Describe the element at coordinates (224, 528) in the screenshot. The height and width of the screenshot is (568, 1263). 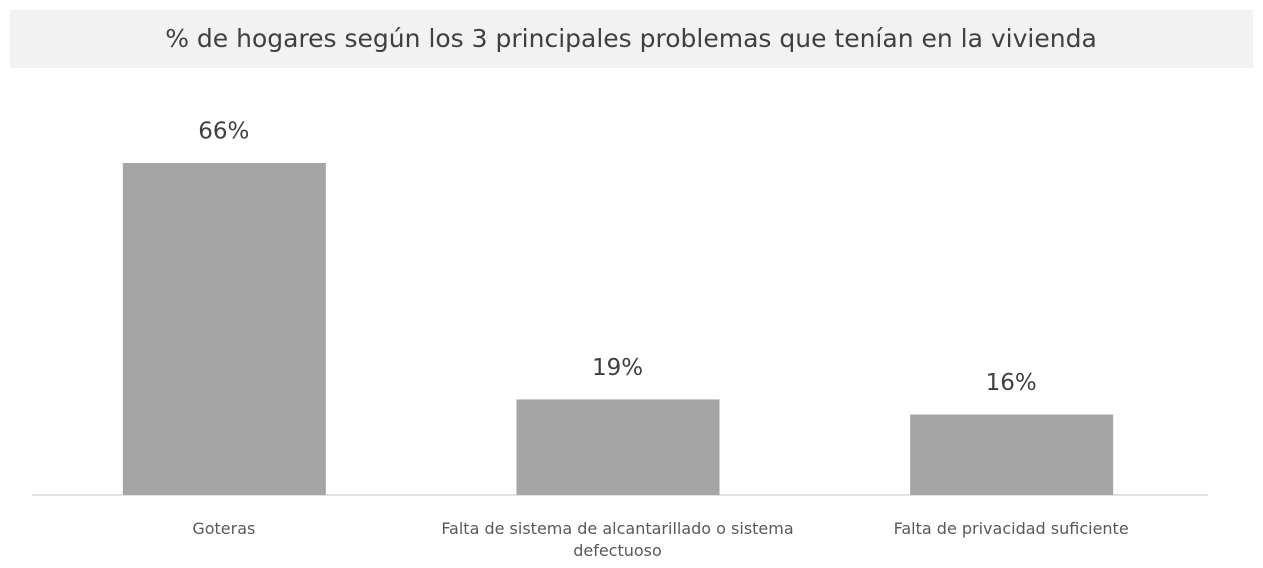
I see `x-tick-label: Goteras` at that location.